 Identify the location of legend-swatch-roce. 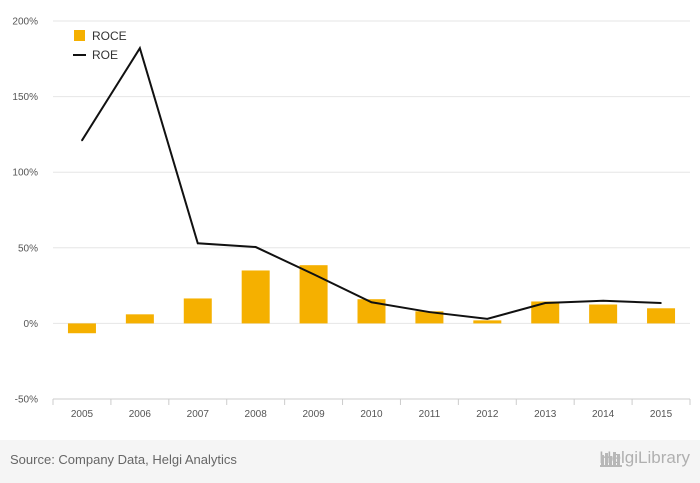
(79, 35).